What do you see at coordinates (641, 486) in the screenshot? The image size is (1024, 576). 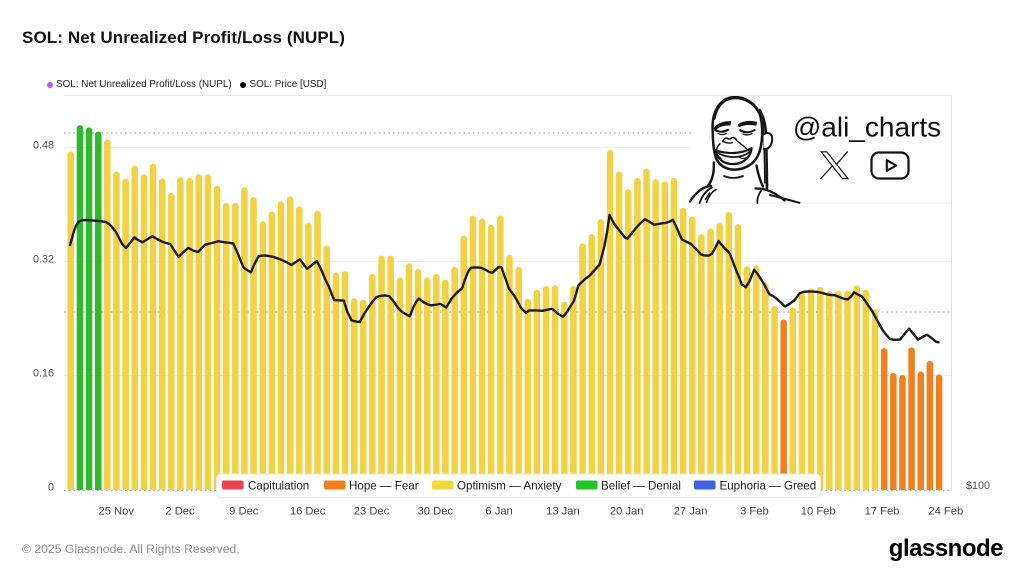 I see `svg-text: Belief — Denial` at bounding box center [641, 486].